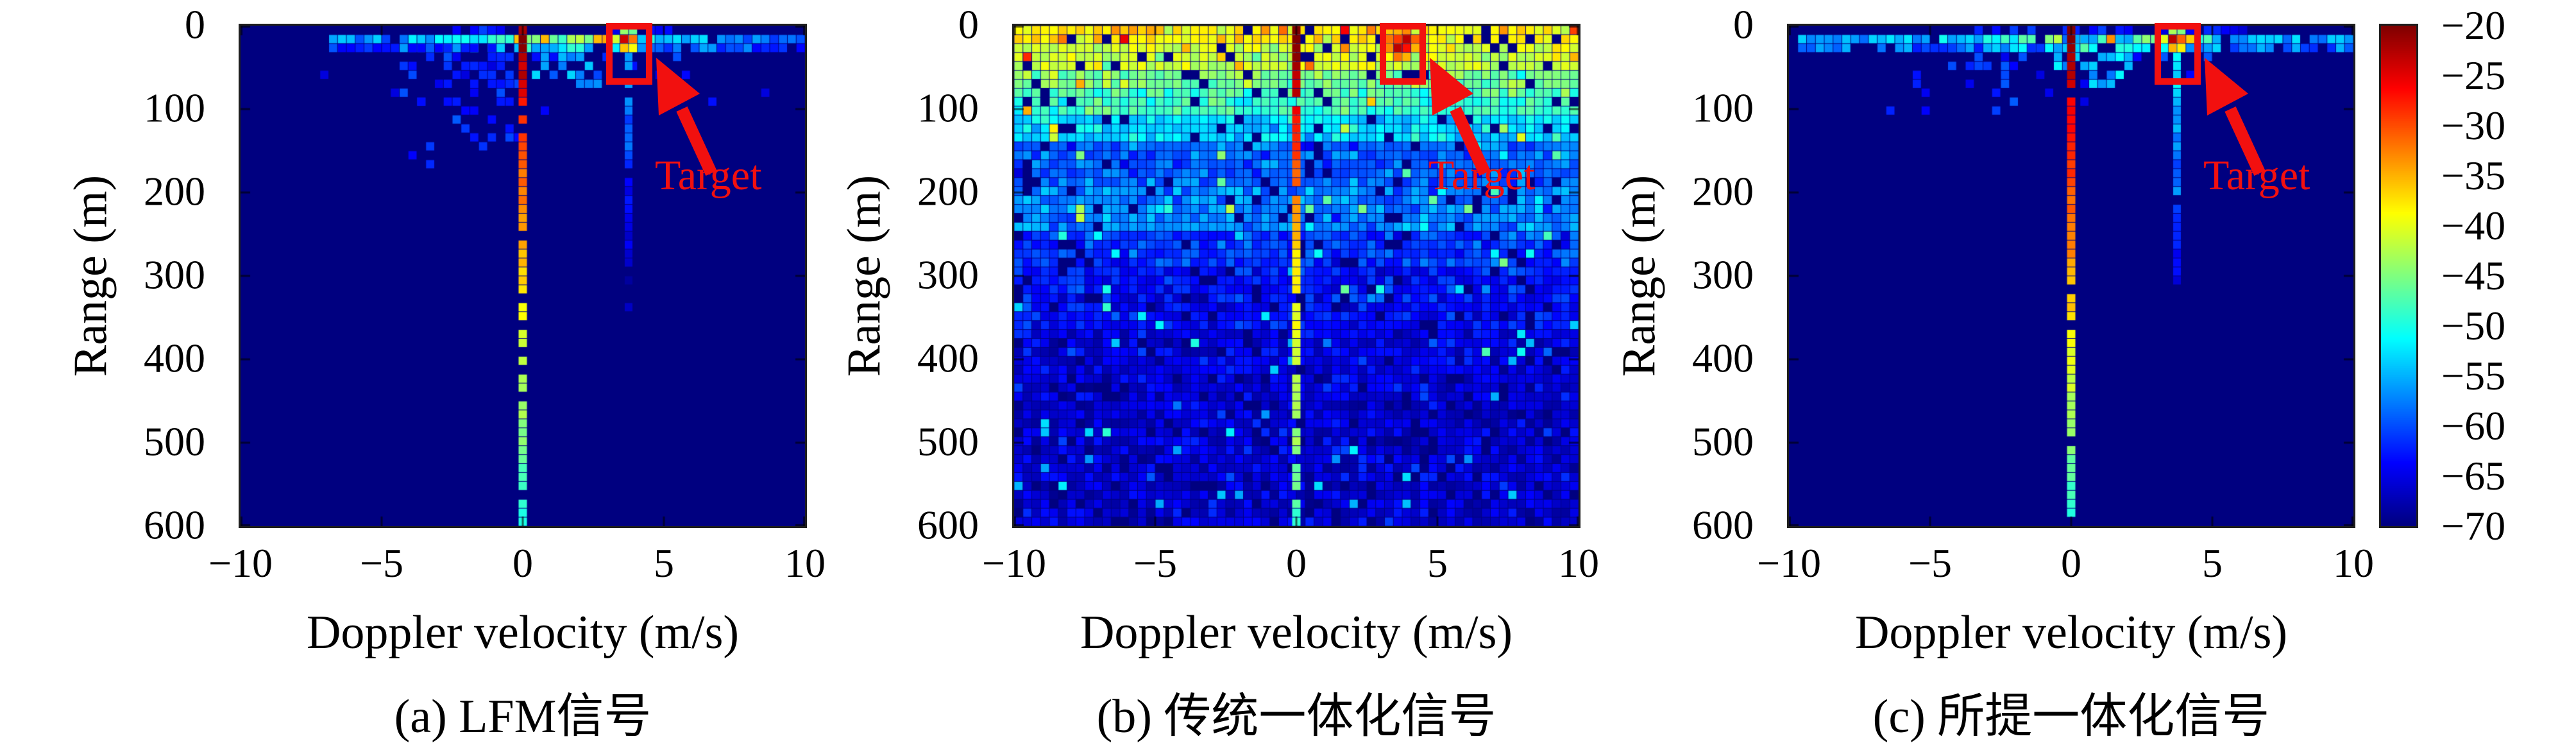 The height and width of the screenshot is (743, 2576). I want to click on colorbar-canvas, so click(2398, 276).